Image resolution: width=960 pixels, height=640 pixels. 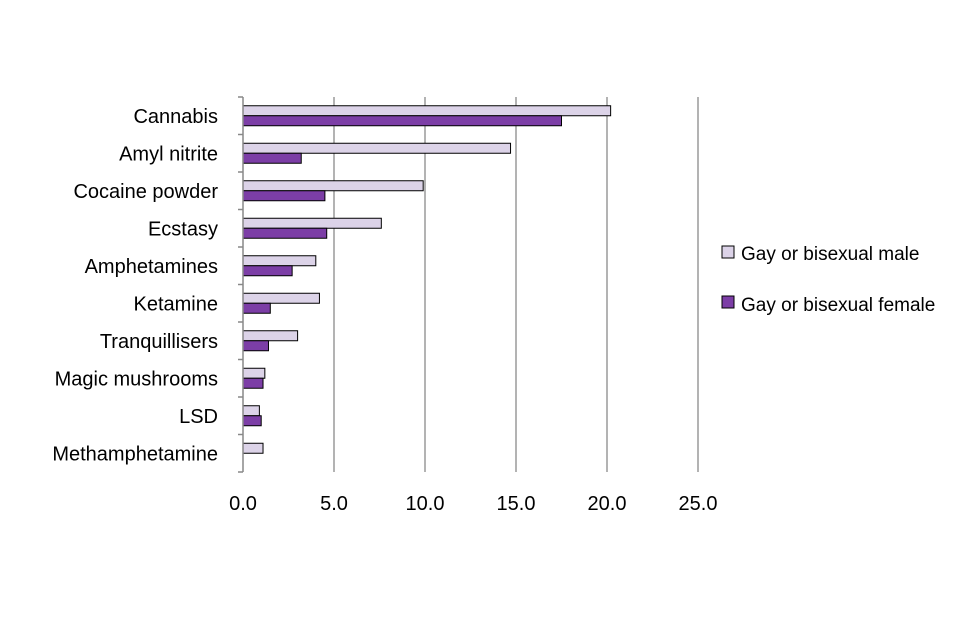 What do you see at coordinates (183, 229) in the screenshot?
I see `category-label-3: Ecstasy` at bounding box center [183, 229].